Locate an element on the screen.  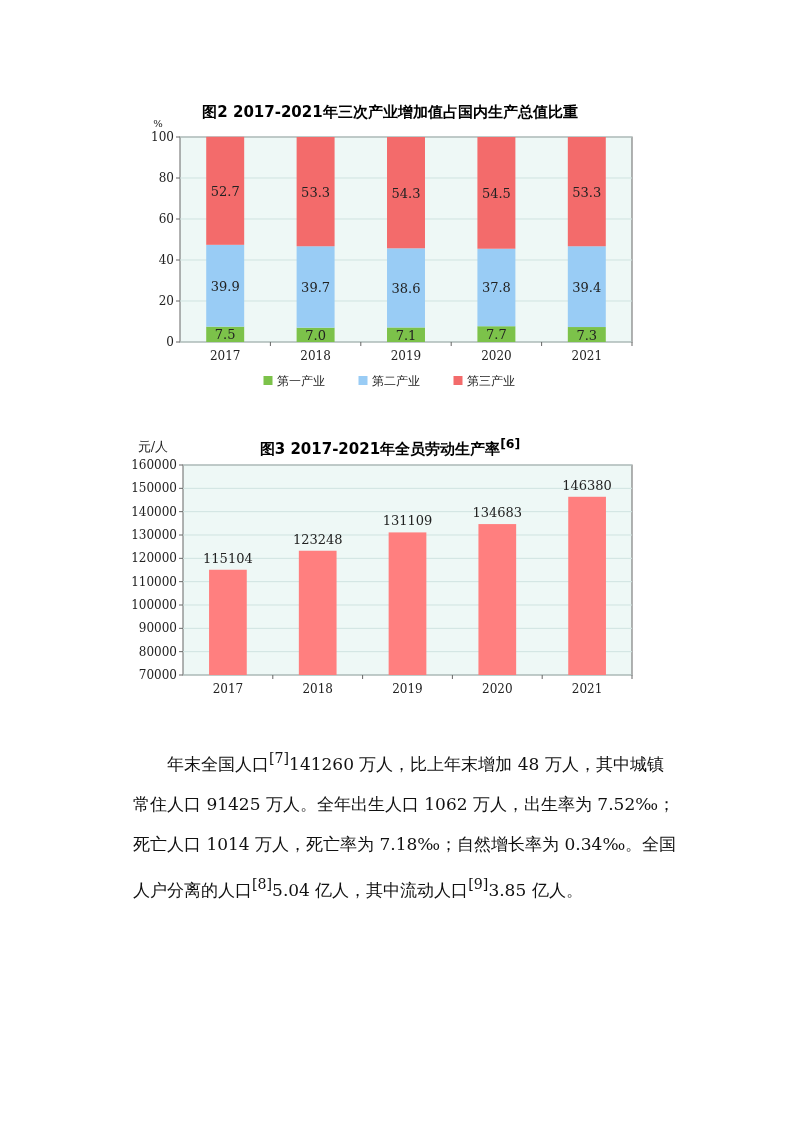
y-tick-label: 90000 is located at coordinates (157, 628).